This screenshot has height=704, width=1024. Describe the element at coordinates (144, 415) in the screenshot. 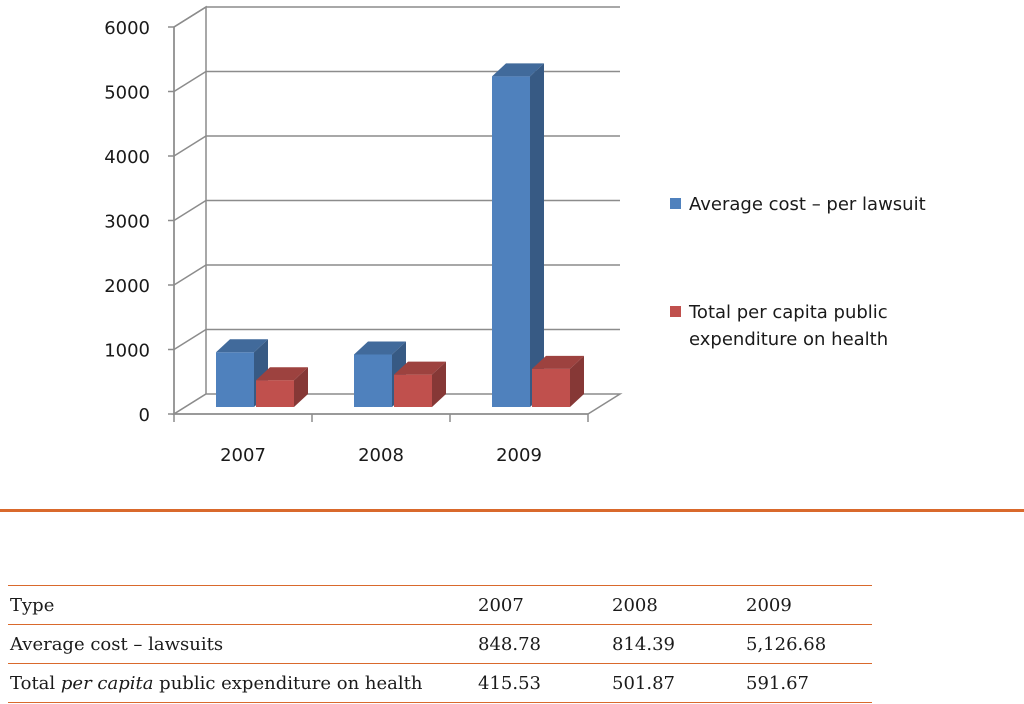

I see `y-tick-label: 0` at that location.